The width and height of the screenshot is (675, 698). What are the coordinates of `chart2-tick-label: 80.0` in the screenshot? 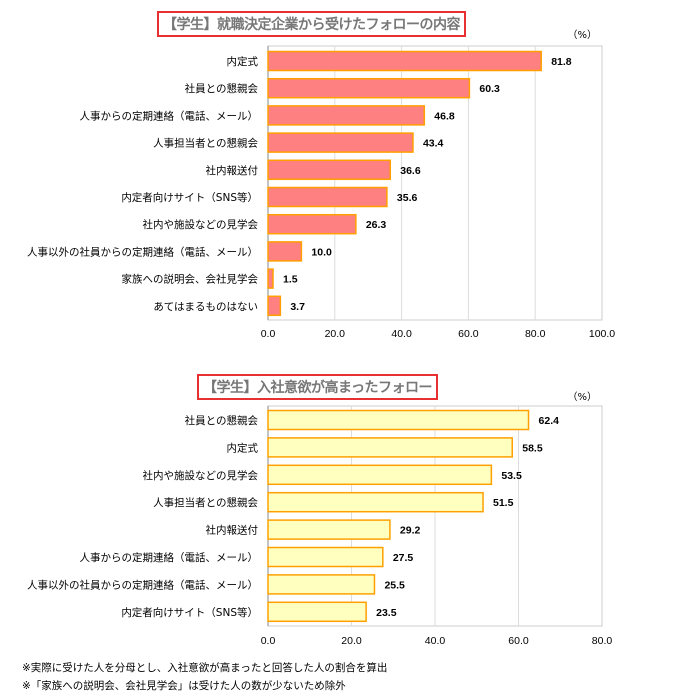 It's located at (602, 641).